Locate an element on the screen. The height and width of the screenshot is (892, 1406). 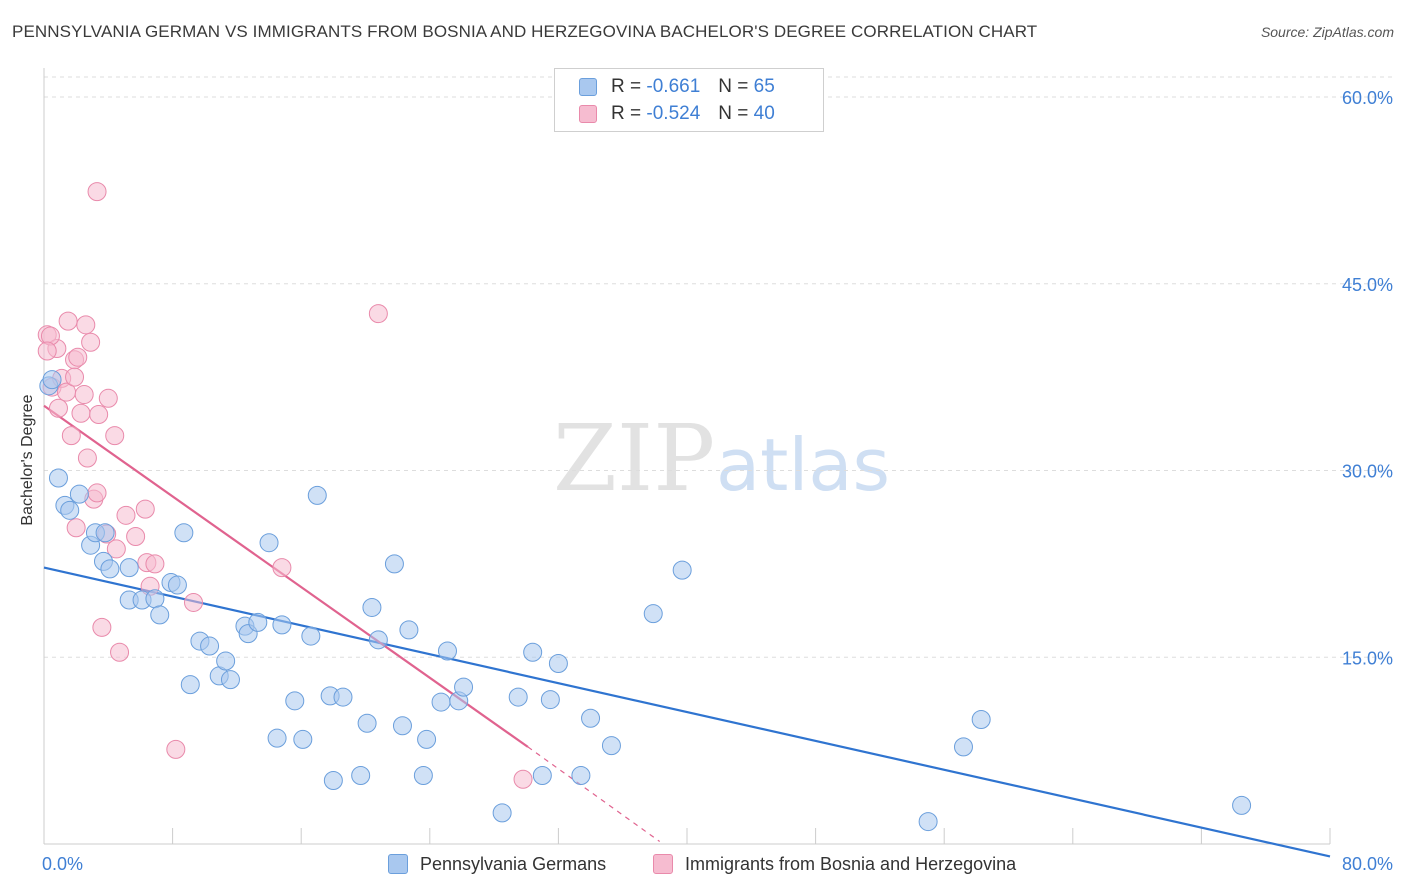
legend-row-pennsylvania-germans: R = -0.661 N = 65 is located at coordinates (677, 87).